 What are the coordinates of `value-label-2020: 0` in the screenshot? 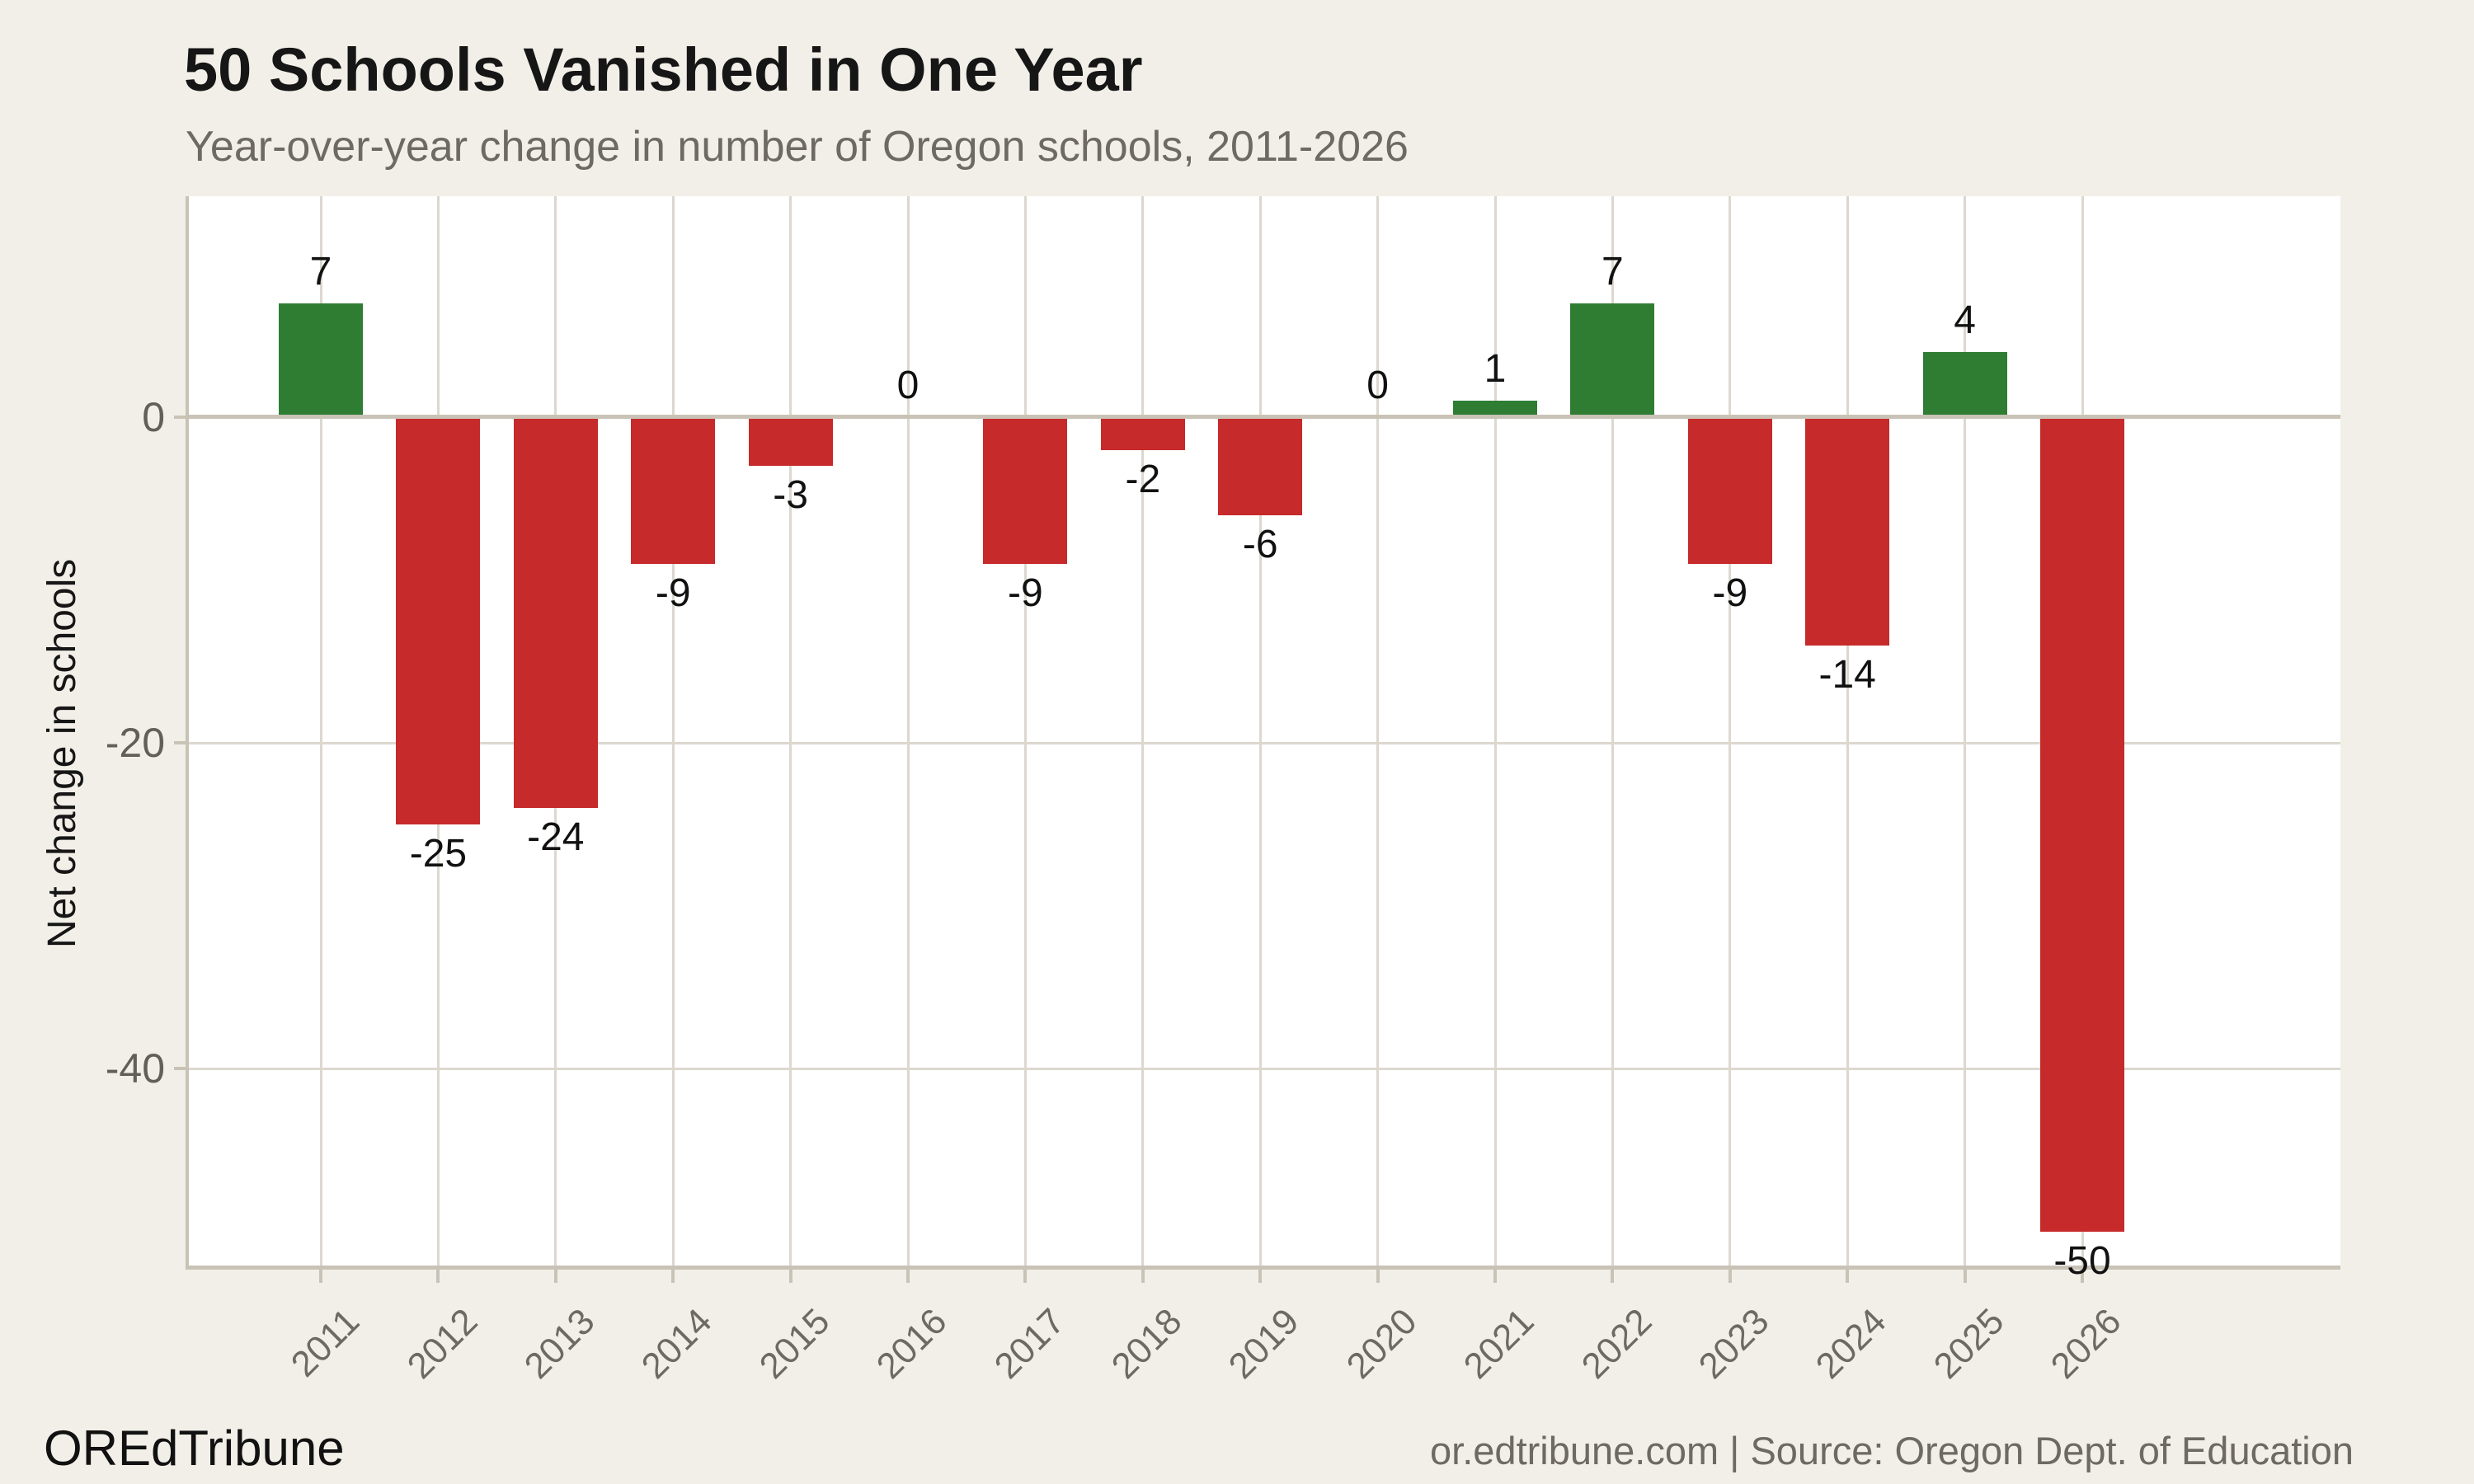 It's located at (1377, 385).